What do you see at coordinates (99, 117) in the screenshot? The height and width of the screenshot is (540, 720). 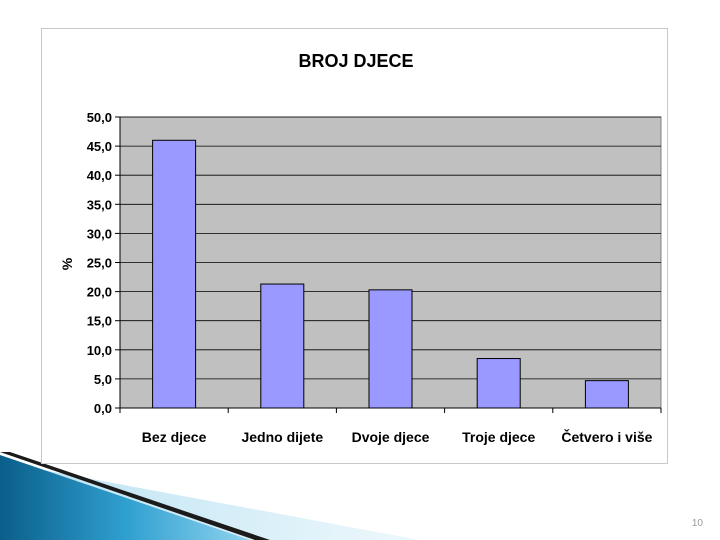 I see `y-tick-label: 50,0` at bounding box center [99, 117].